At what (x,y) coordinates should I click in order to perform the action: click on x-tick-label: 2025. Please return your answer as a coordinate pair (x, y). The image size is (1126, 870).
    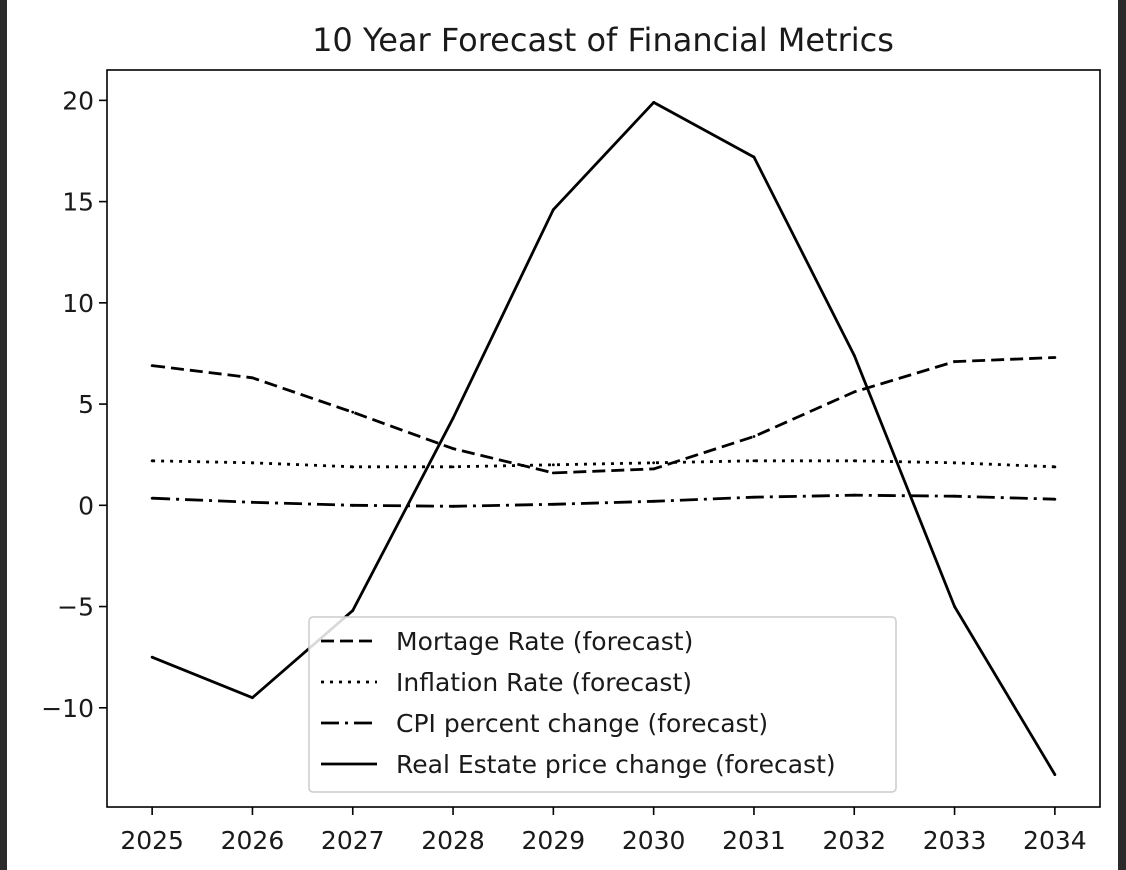
    Looking at the image, I should click on (152, 840).